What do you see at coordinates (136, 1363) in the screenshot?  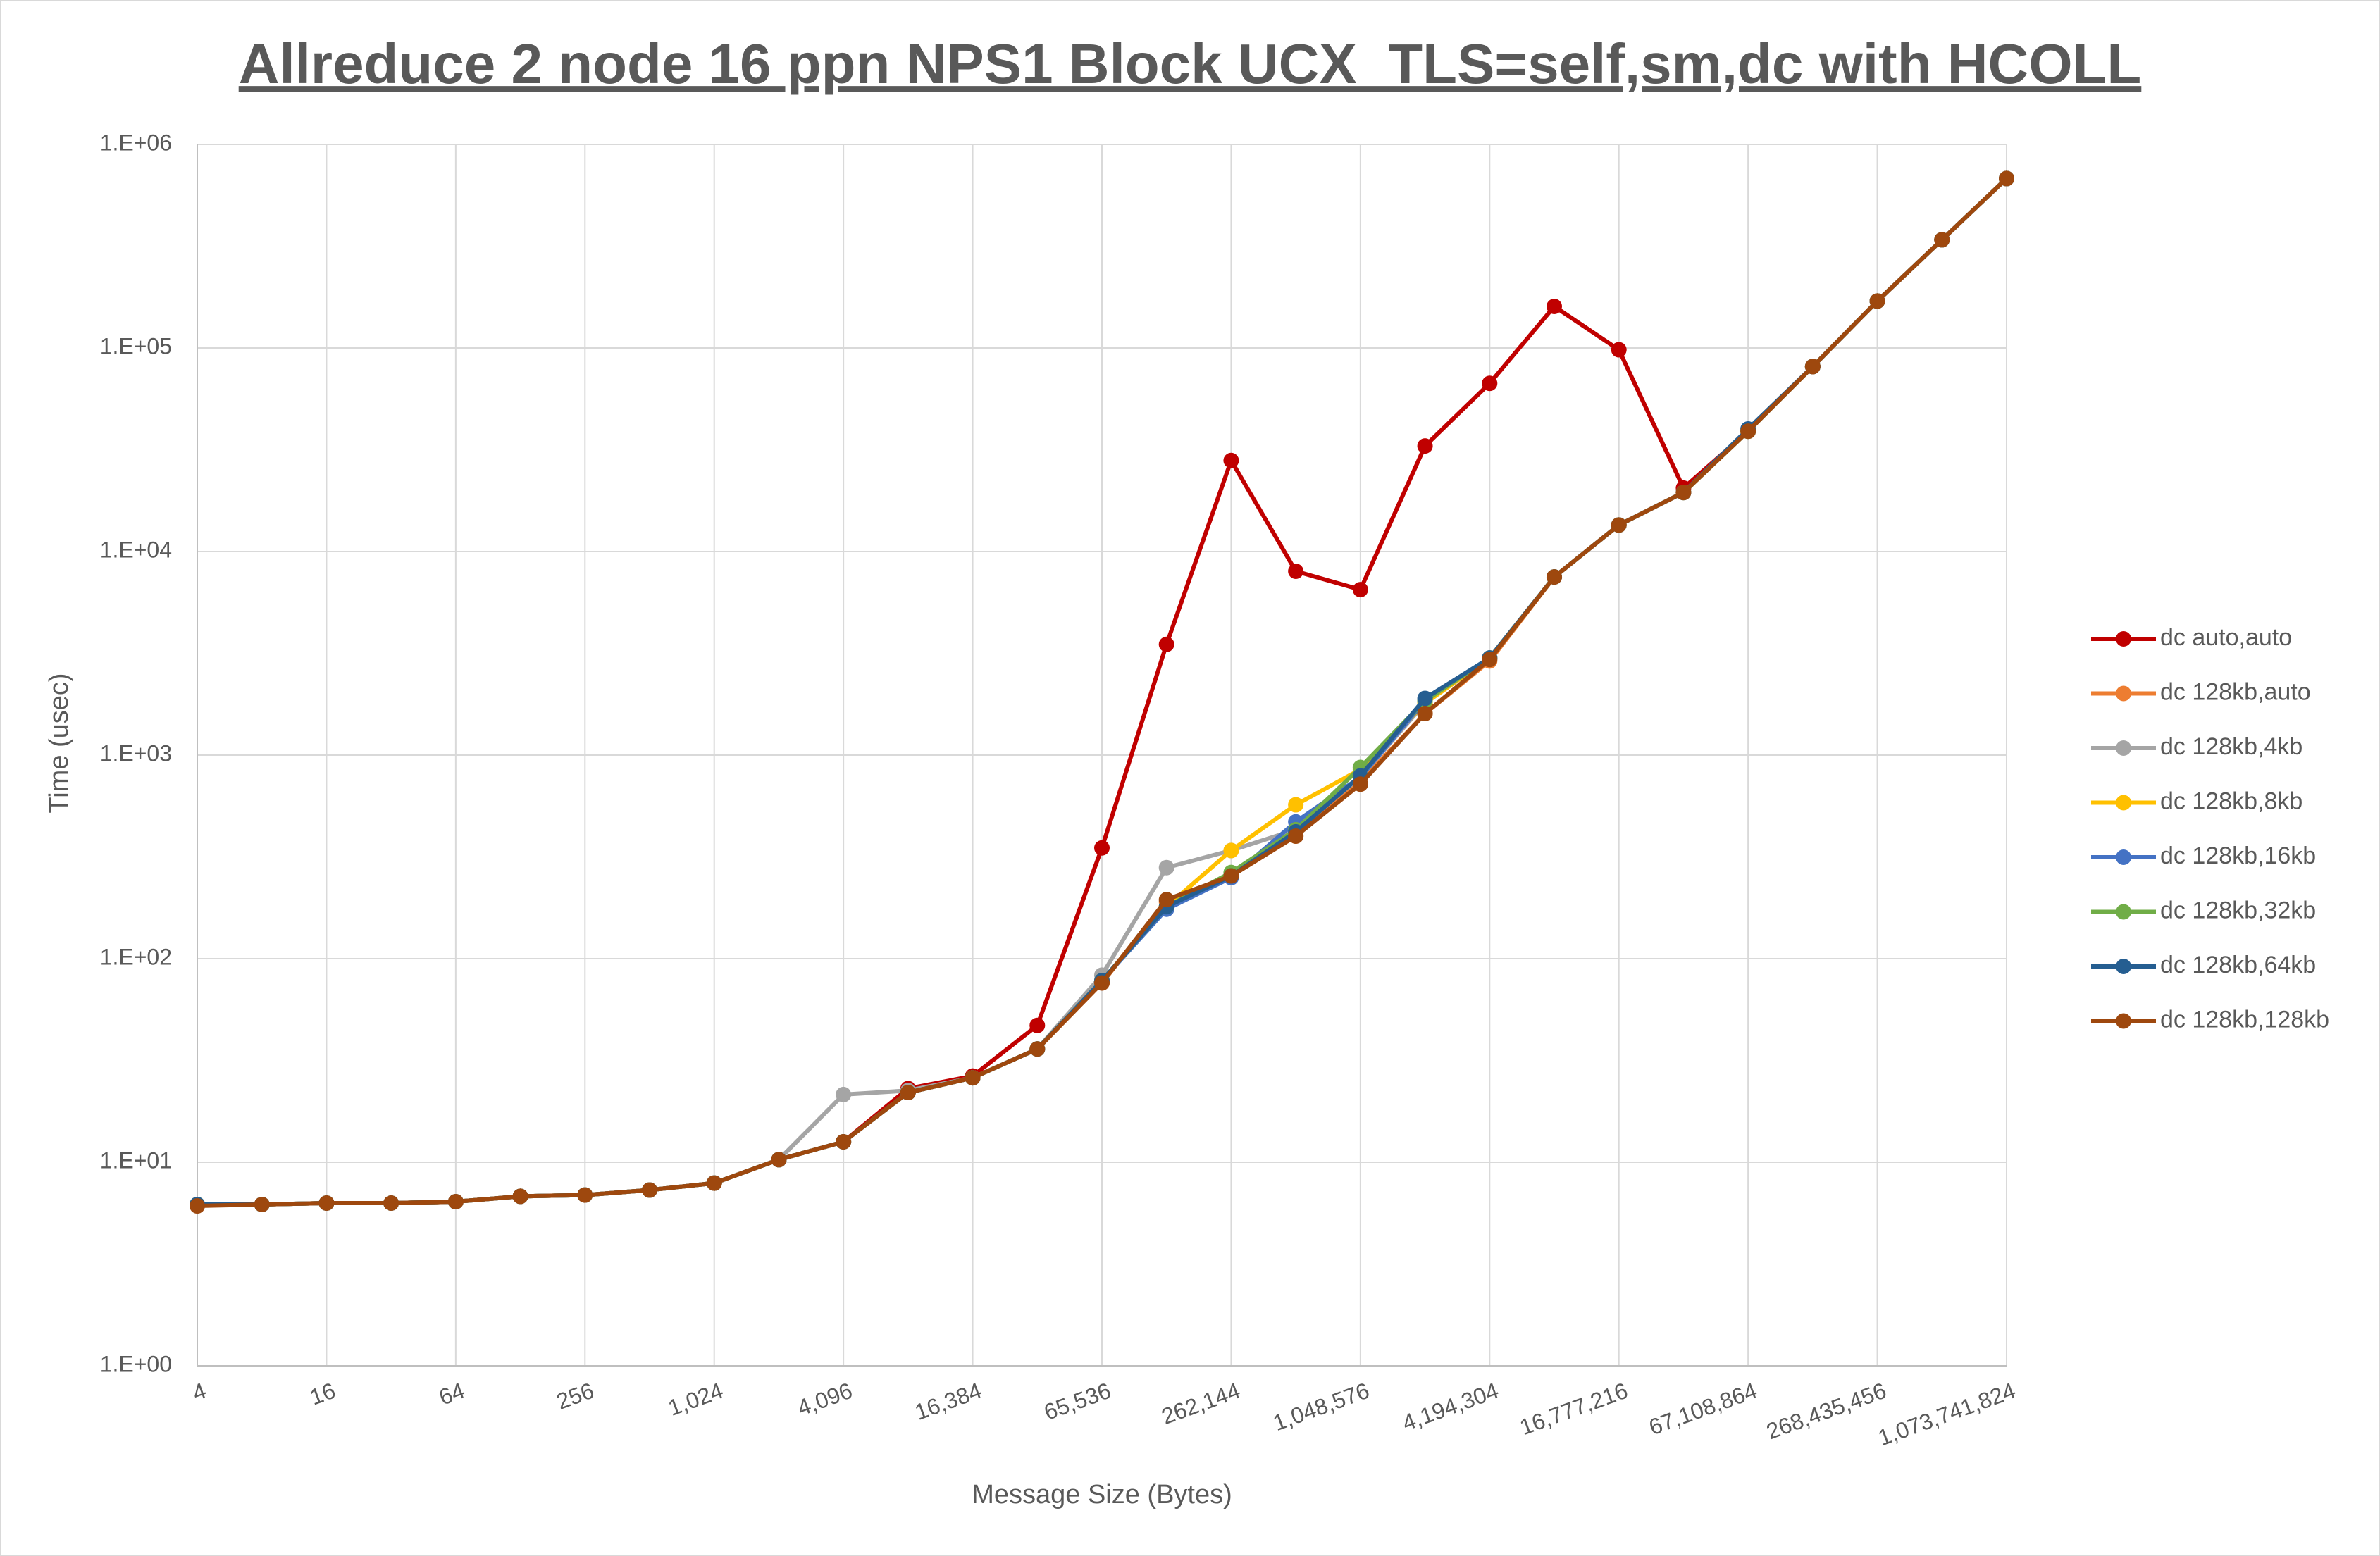 I see `y-tick-label: 1.E+00` at bounding box center [136, 1363].